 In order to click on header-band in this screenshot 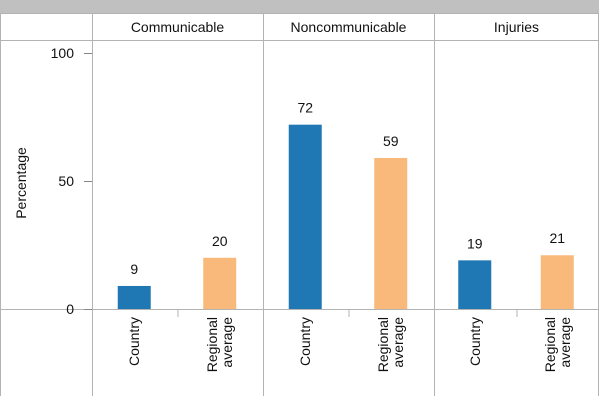, I will do `click(299, 26)`.